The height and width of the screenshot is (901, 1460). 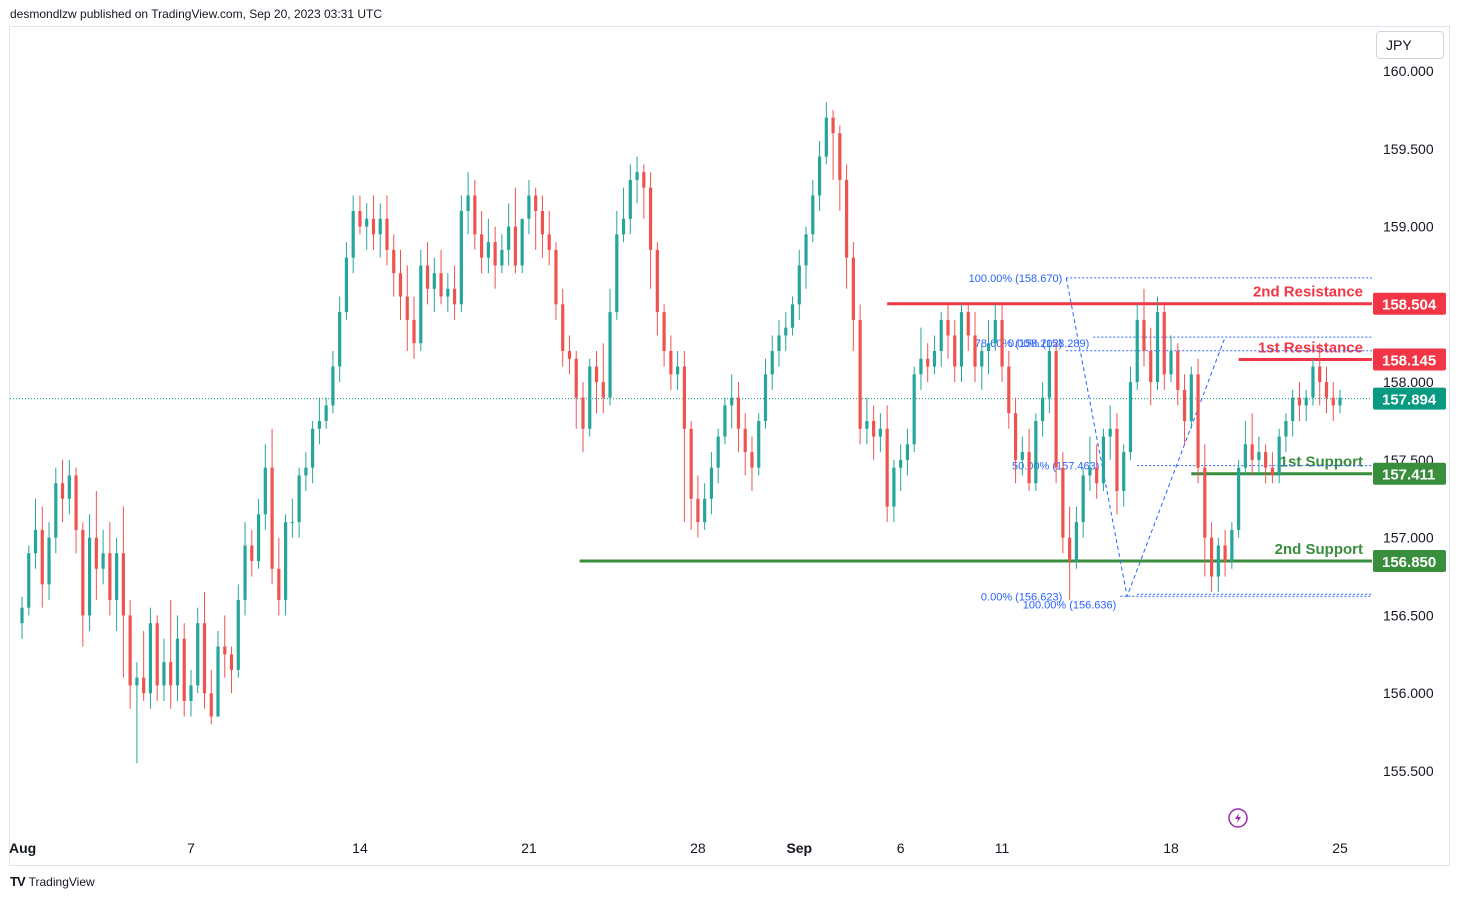 What do you see at coordinates (61, 881) in the screenshot?
I see `footer-brand: TradingView` at bounding box center [61, 881].